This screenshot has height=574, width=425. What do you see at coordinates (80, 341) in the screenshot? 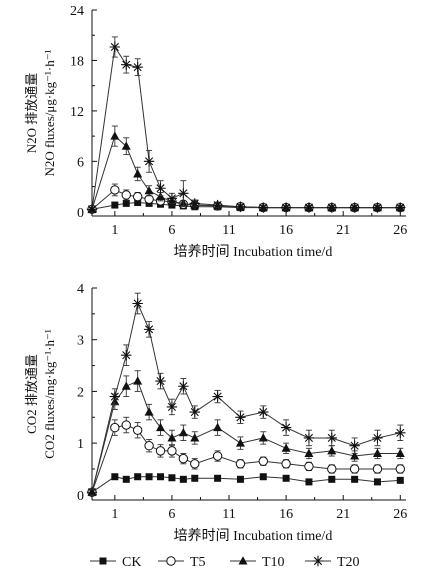
I see `y-tick-label: 3` at bounding box center [80, 341].